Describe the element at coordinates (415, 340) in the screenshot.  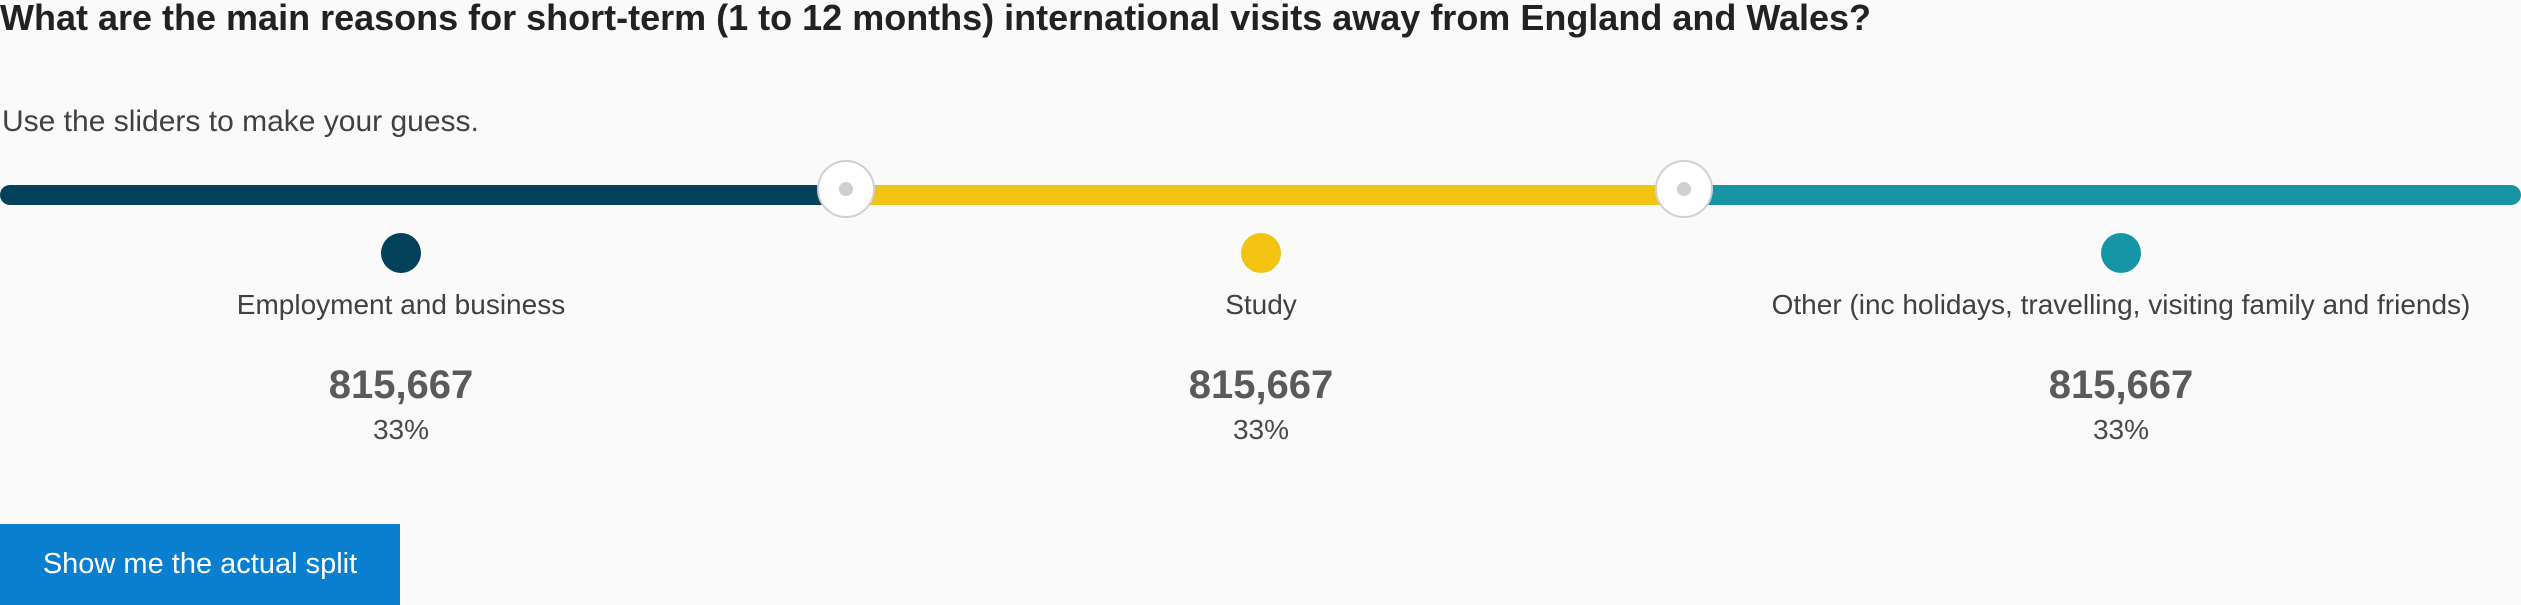
I see `category-employment: Employment and business 815,667 33%` at that location.